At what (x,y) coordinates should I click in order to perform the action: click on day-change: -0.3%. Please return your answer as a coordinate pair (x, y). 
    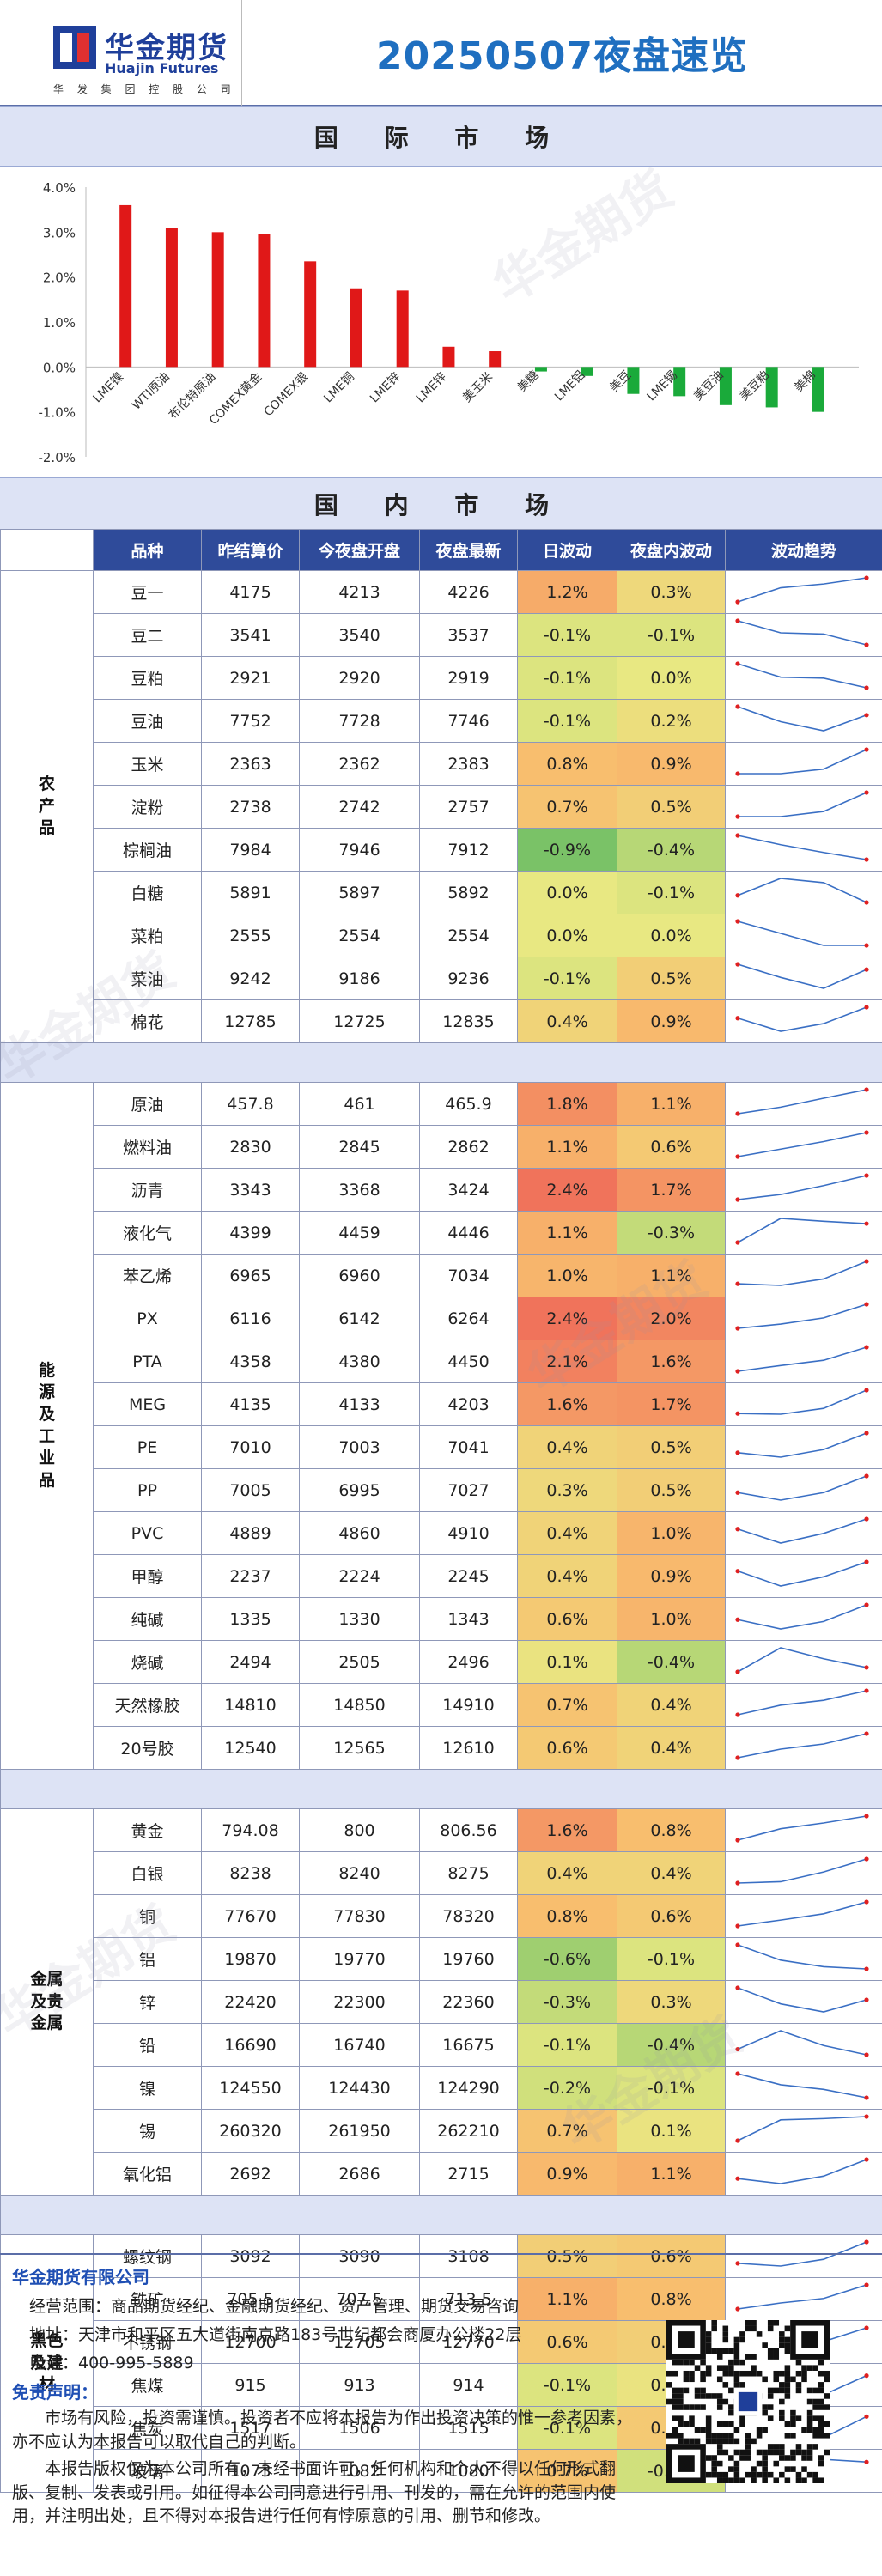
    Looking at the image, I should click on (567, 2002).